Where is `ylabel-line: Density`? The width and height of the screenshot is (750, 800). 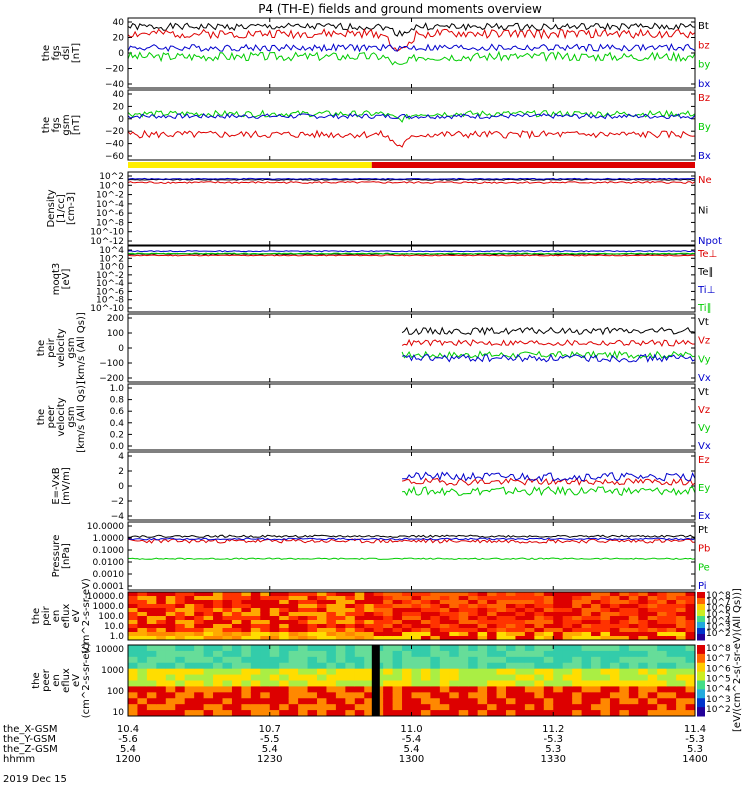 ylabel-line: Density is located at coordinates (51, 208).